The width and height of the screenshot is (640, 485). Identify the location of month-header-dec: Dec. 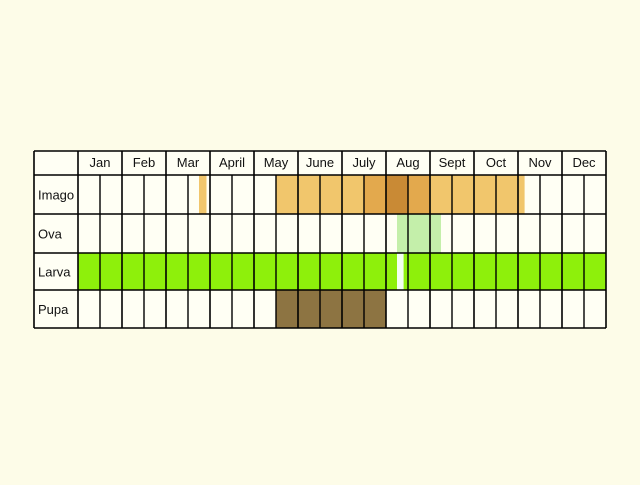
(584, 162).